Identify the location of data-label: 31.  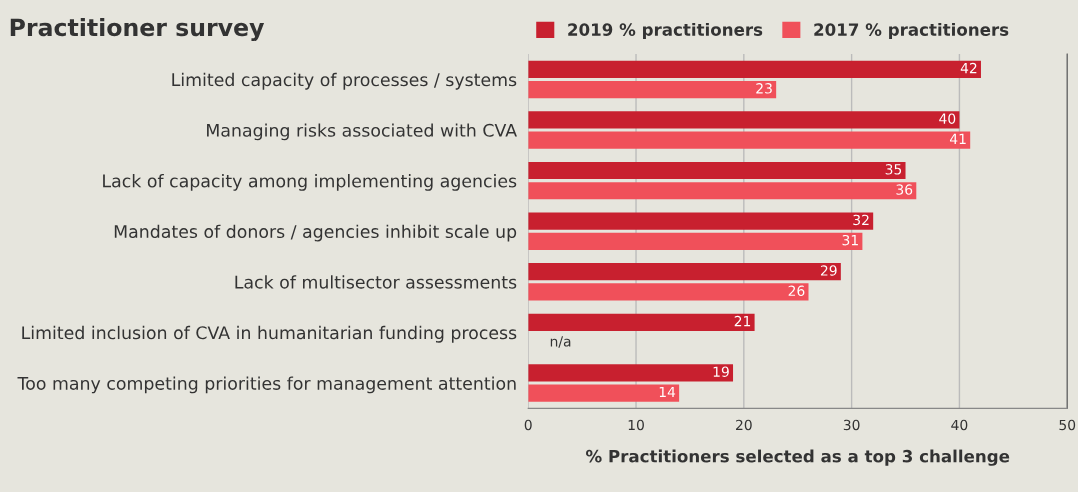
(850, 240).